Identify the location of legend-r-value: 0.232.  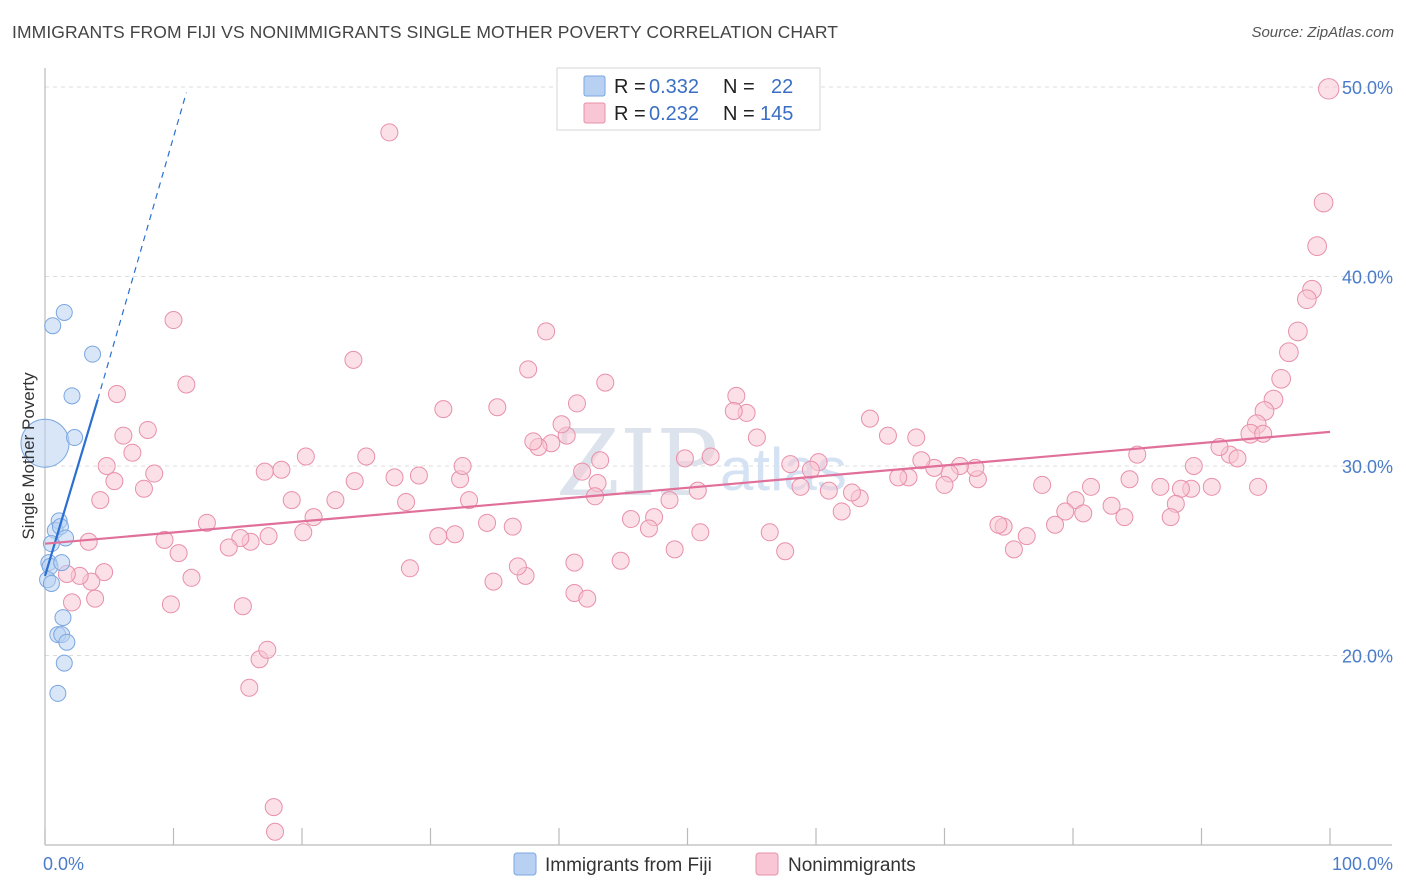
(674, 114).